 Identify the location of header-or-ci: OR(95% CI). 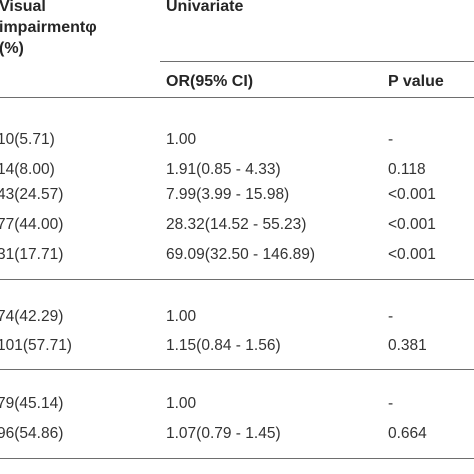
(210, 81).